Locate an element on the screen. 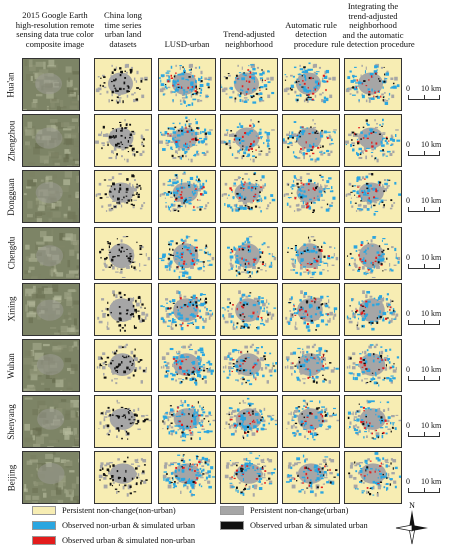 The width and height of the screenshot is (453, 551). legend-item-persistent-urban: Persistent non-change(urban) is located at coordinates (284, 510).